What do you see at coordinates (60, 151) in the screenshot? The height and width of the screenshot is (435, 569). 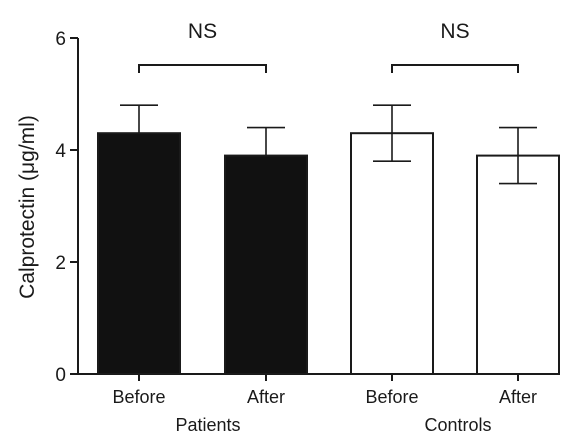 I see `y-tick-label: 4` at bounding box center [60, 151].